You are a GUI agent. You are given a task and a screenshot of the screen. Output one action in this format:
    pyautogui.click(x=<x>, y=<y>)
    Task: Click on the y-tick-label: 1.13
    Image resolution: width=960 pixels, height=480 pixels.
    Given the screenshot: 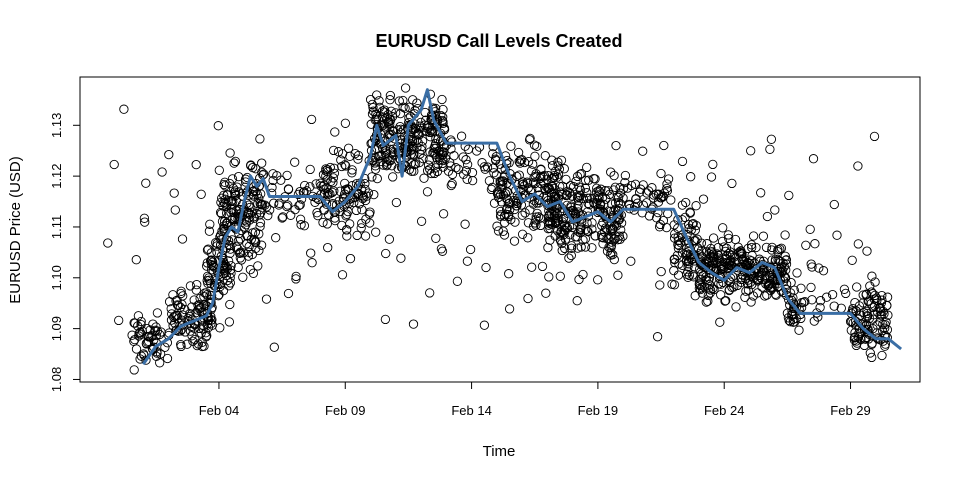 What is the action you would take?
    pyautogui.click(x=56, y=125)
    